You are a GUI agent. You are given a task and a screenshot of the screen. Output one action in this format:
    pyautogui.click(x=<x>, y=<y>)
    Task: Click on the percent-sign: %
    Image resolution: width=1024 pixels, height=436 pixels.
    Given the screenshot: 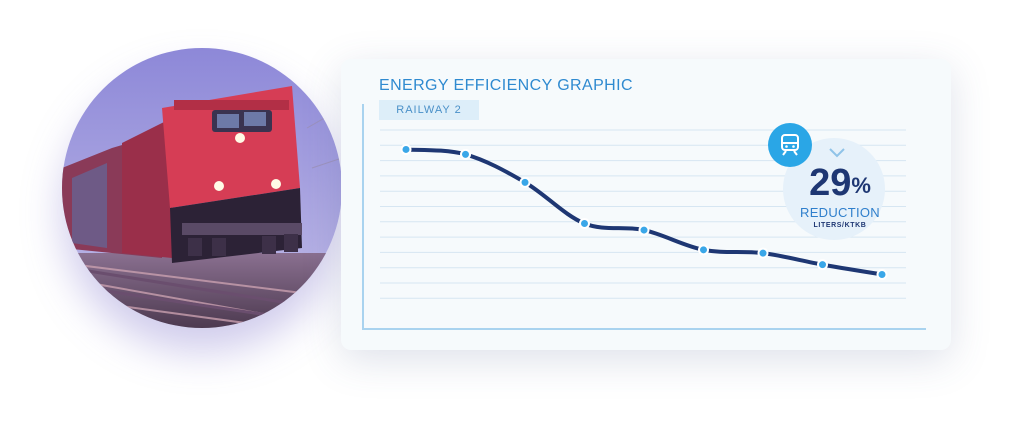 What is the action you would take?
    pyautogui.click(x=861, y=185)
    